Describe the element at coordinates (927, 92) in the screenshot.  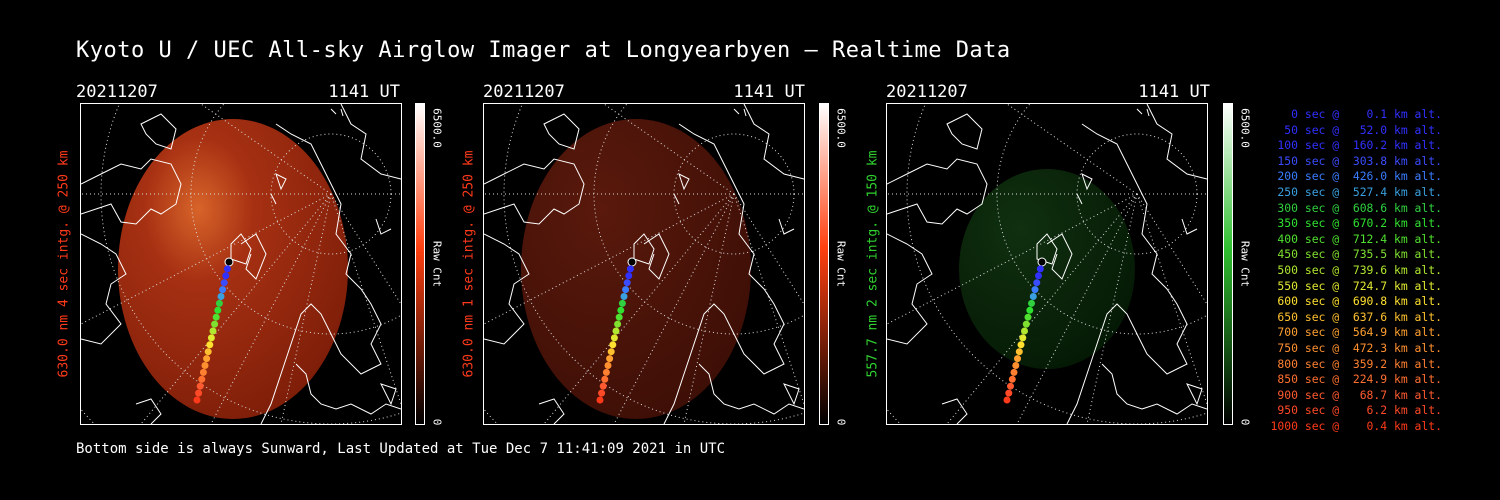
I see `panel-3-date: 20211207` at that location.